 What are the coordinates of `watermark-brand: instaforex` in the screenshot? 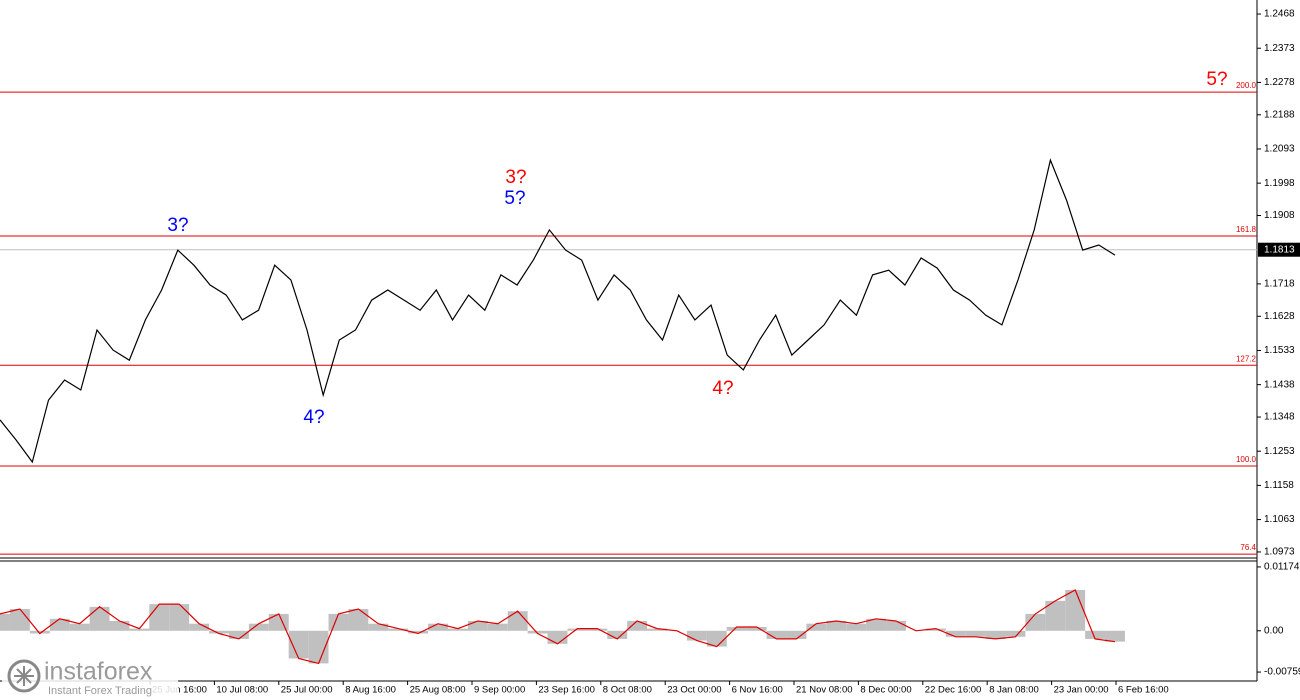 It's located at (98, 672).